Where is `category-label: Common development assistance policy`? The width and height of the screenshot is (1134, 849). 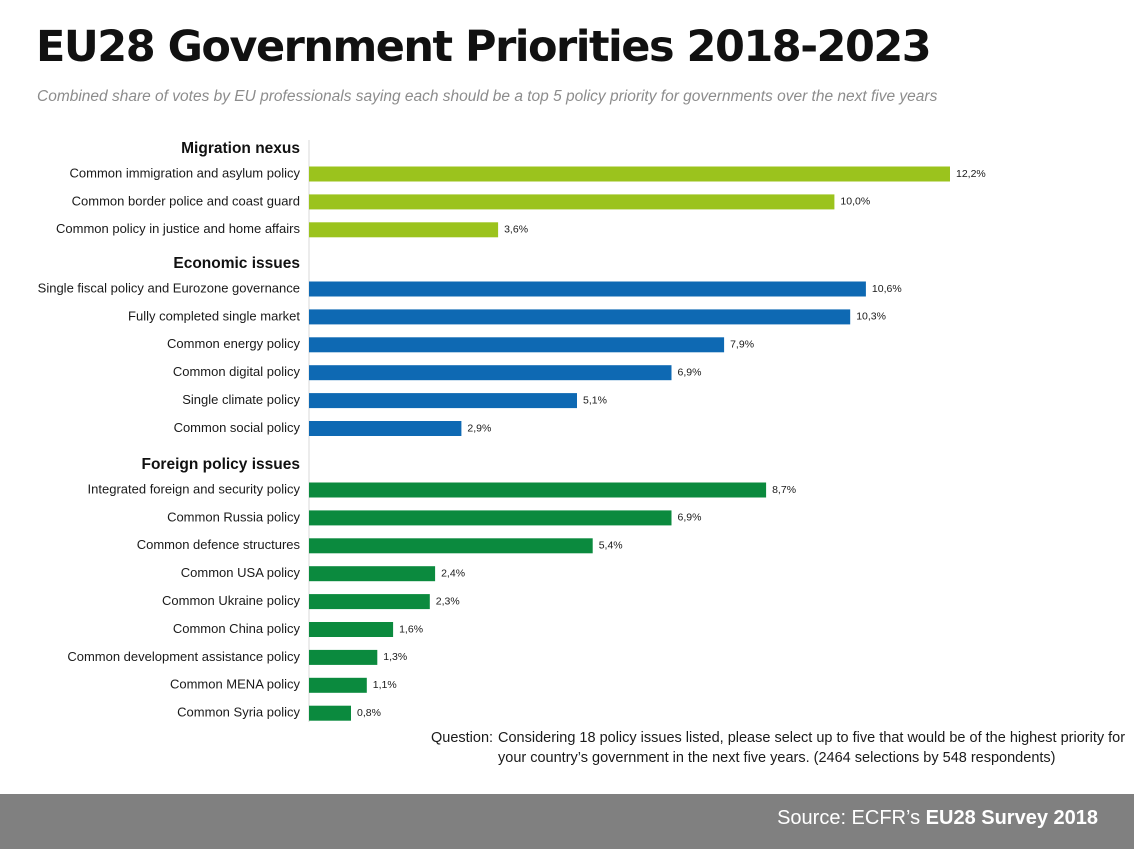 category-label: Common development assistance policy is located at coordinates (183, 656).